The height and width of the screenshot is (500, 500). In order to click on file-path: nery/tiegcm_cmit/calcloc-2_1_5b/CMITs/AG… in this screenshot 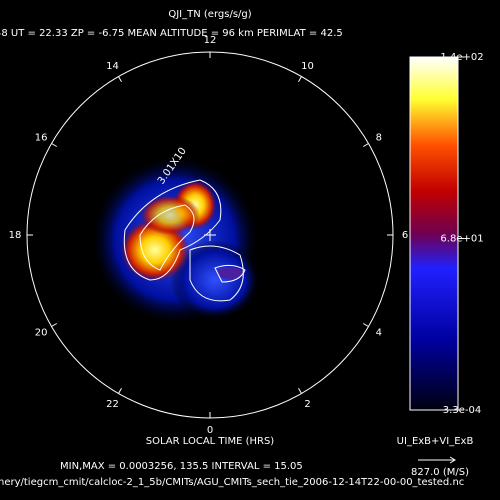, I will do `click(232, 482)`.